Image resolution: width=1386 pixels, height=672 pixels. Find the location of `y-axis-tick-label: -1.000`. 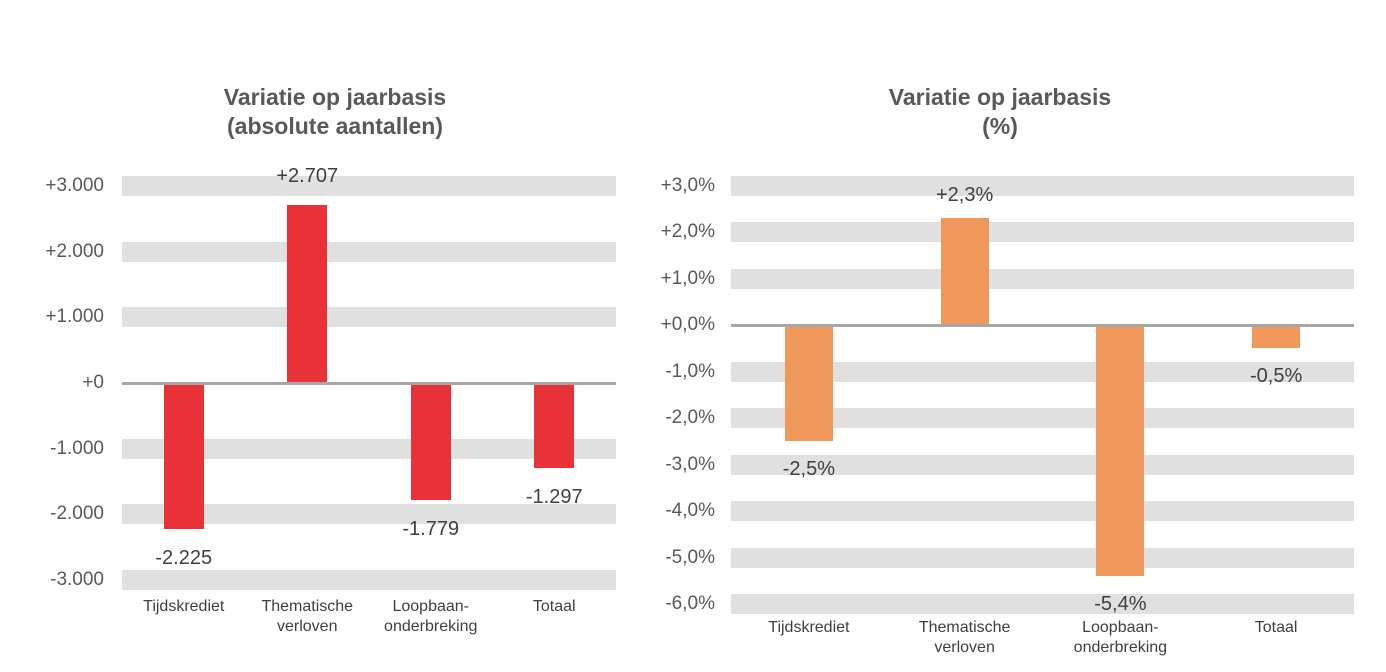

y-axis-tick-label: -1.000 is located at coordinates (77, 448).